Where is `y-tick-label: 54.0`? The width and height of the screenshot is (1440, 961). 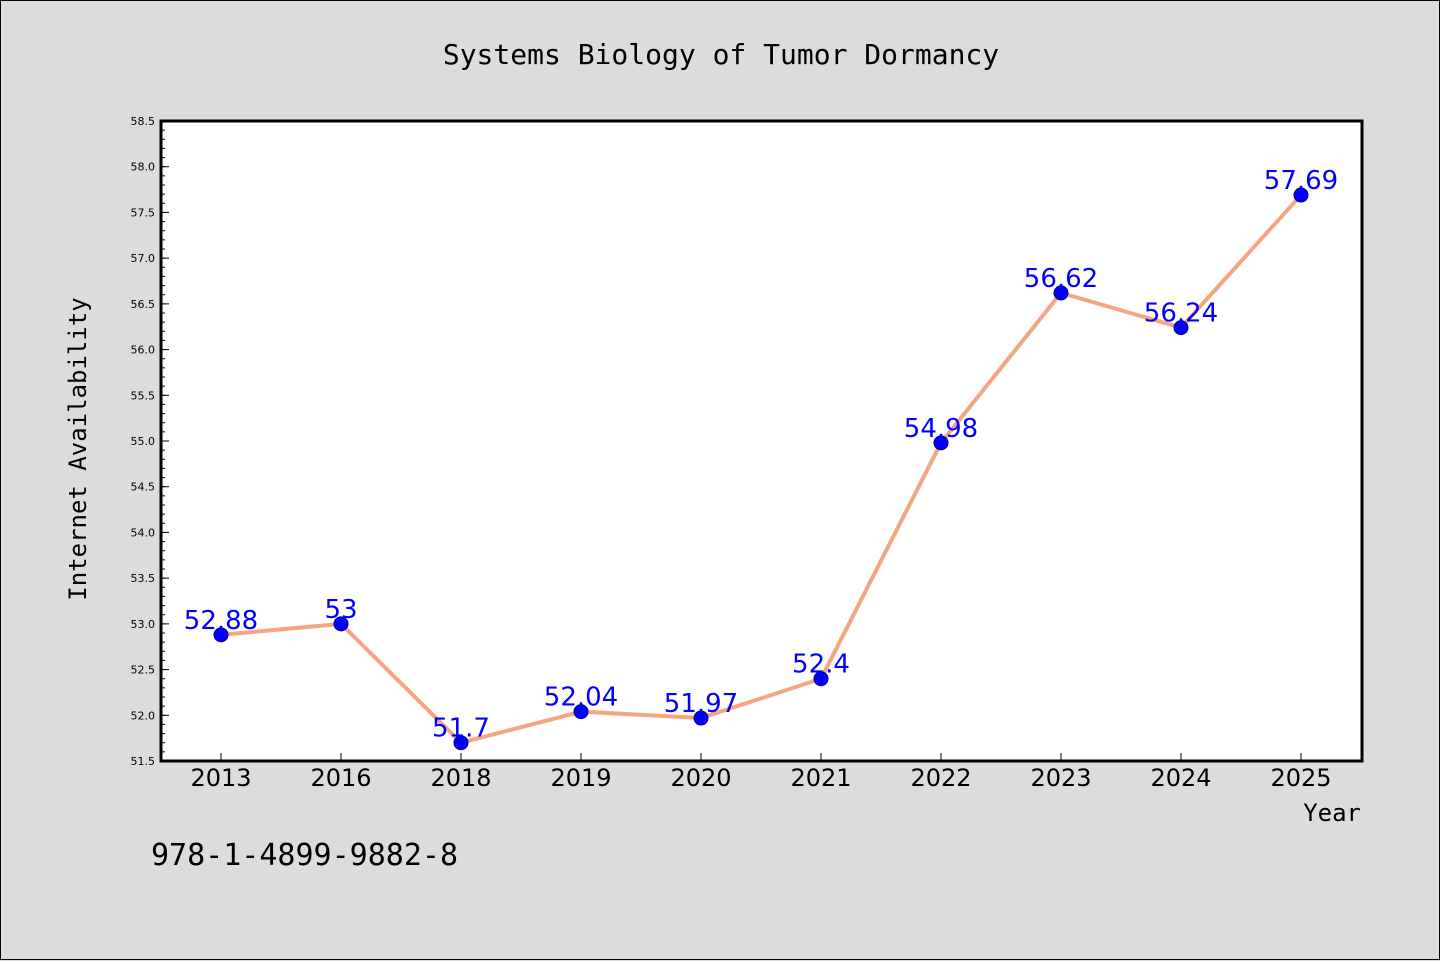
y-tick-label: 54.0 is located at coordinates (143, 532).